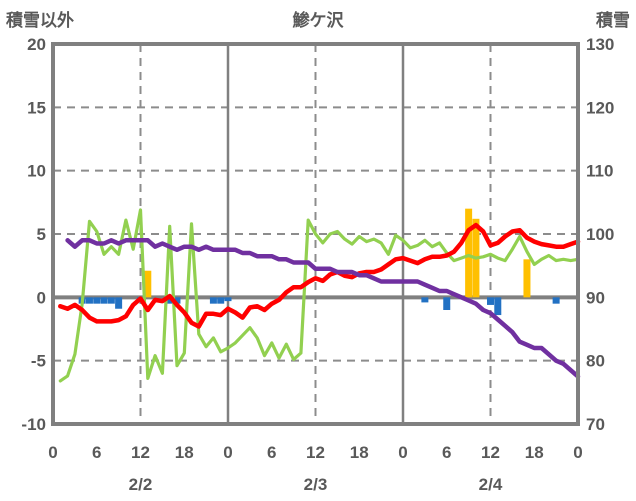 This screenshot has height=501, width=636. I want to click on left-axis-tick-label: 15, so click(36, 107).